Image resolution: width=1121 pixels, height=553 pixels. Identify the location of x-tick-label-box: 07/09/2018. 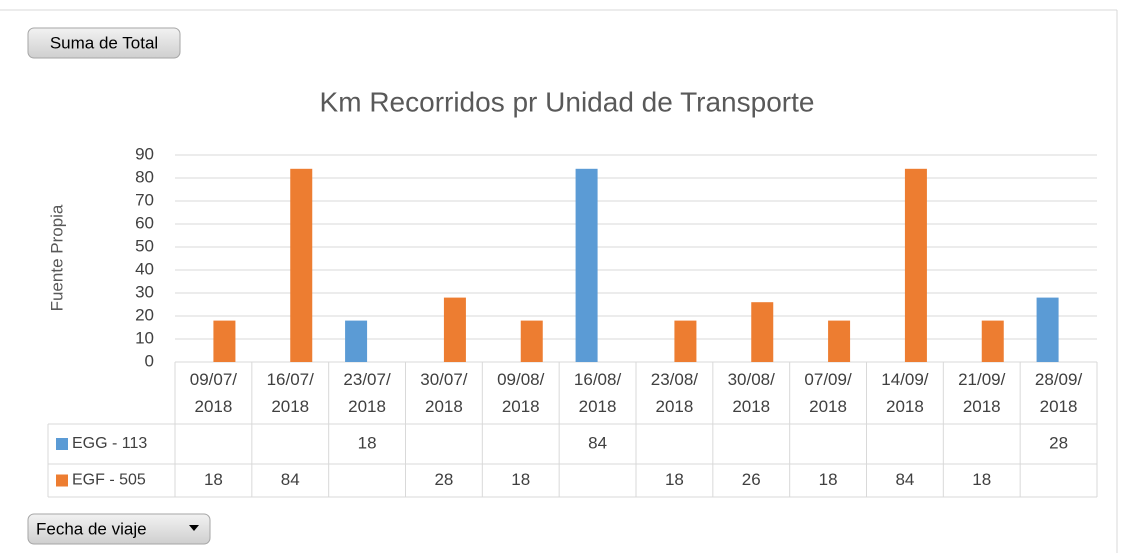
(828, 393).